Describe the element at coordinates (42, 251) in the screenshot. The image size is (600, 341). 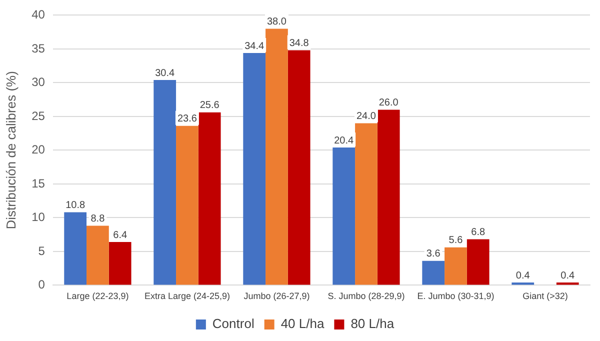
I see `y-tick-label: 5` at that location.